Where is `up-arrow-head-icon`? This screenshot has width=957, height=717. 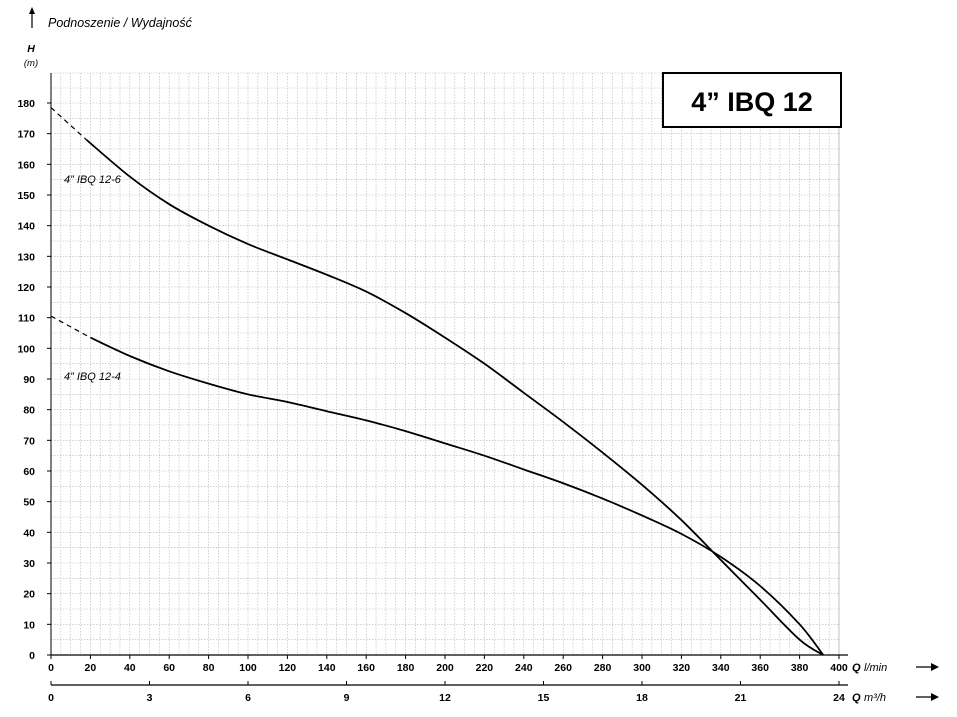 up-arrow-head-icon is located at coordinates (32, 10).